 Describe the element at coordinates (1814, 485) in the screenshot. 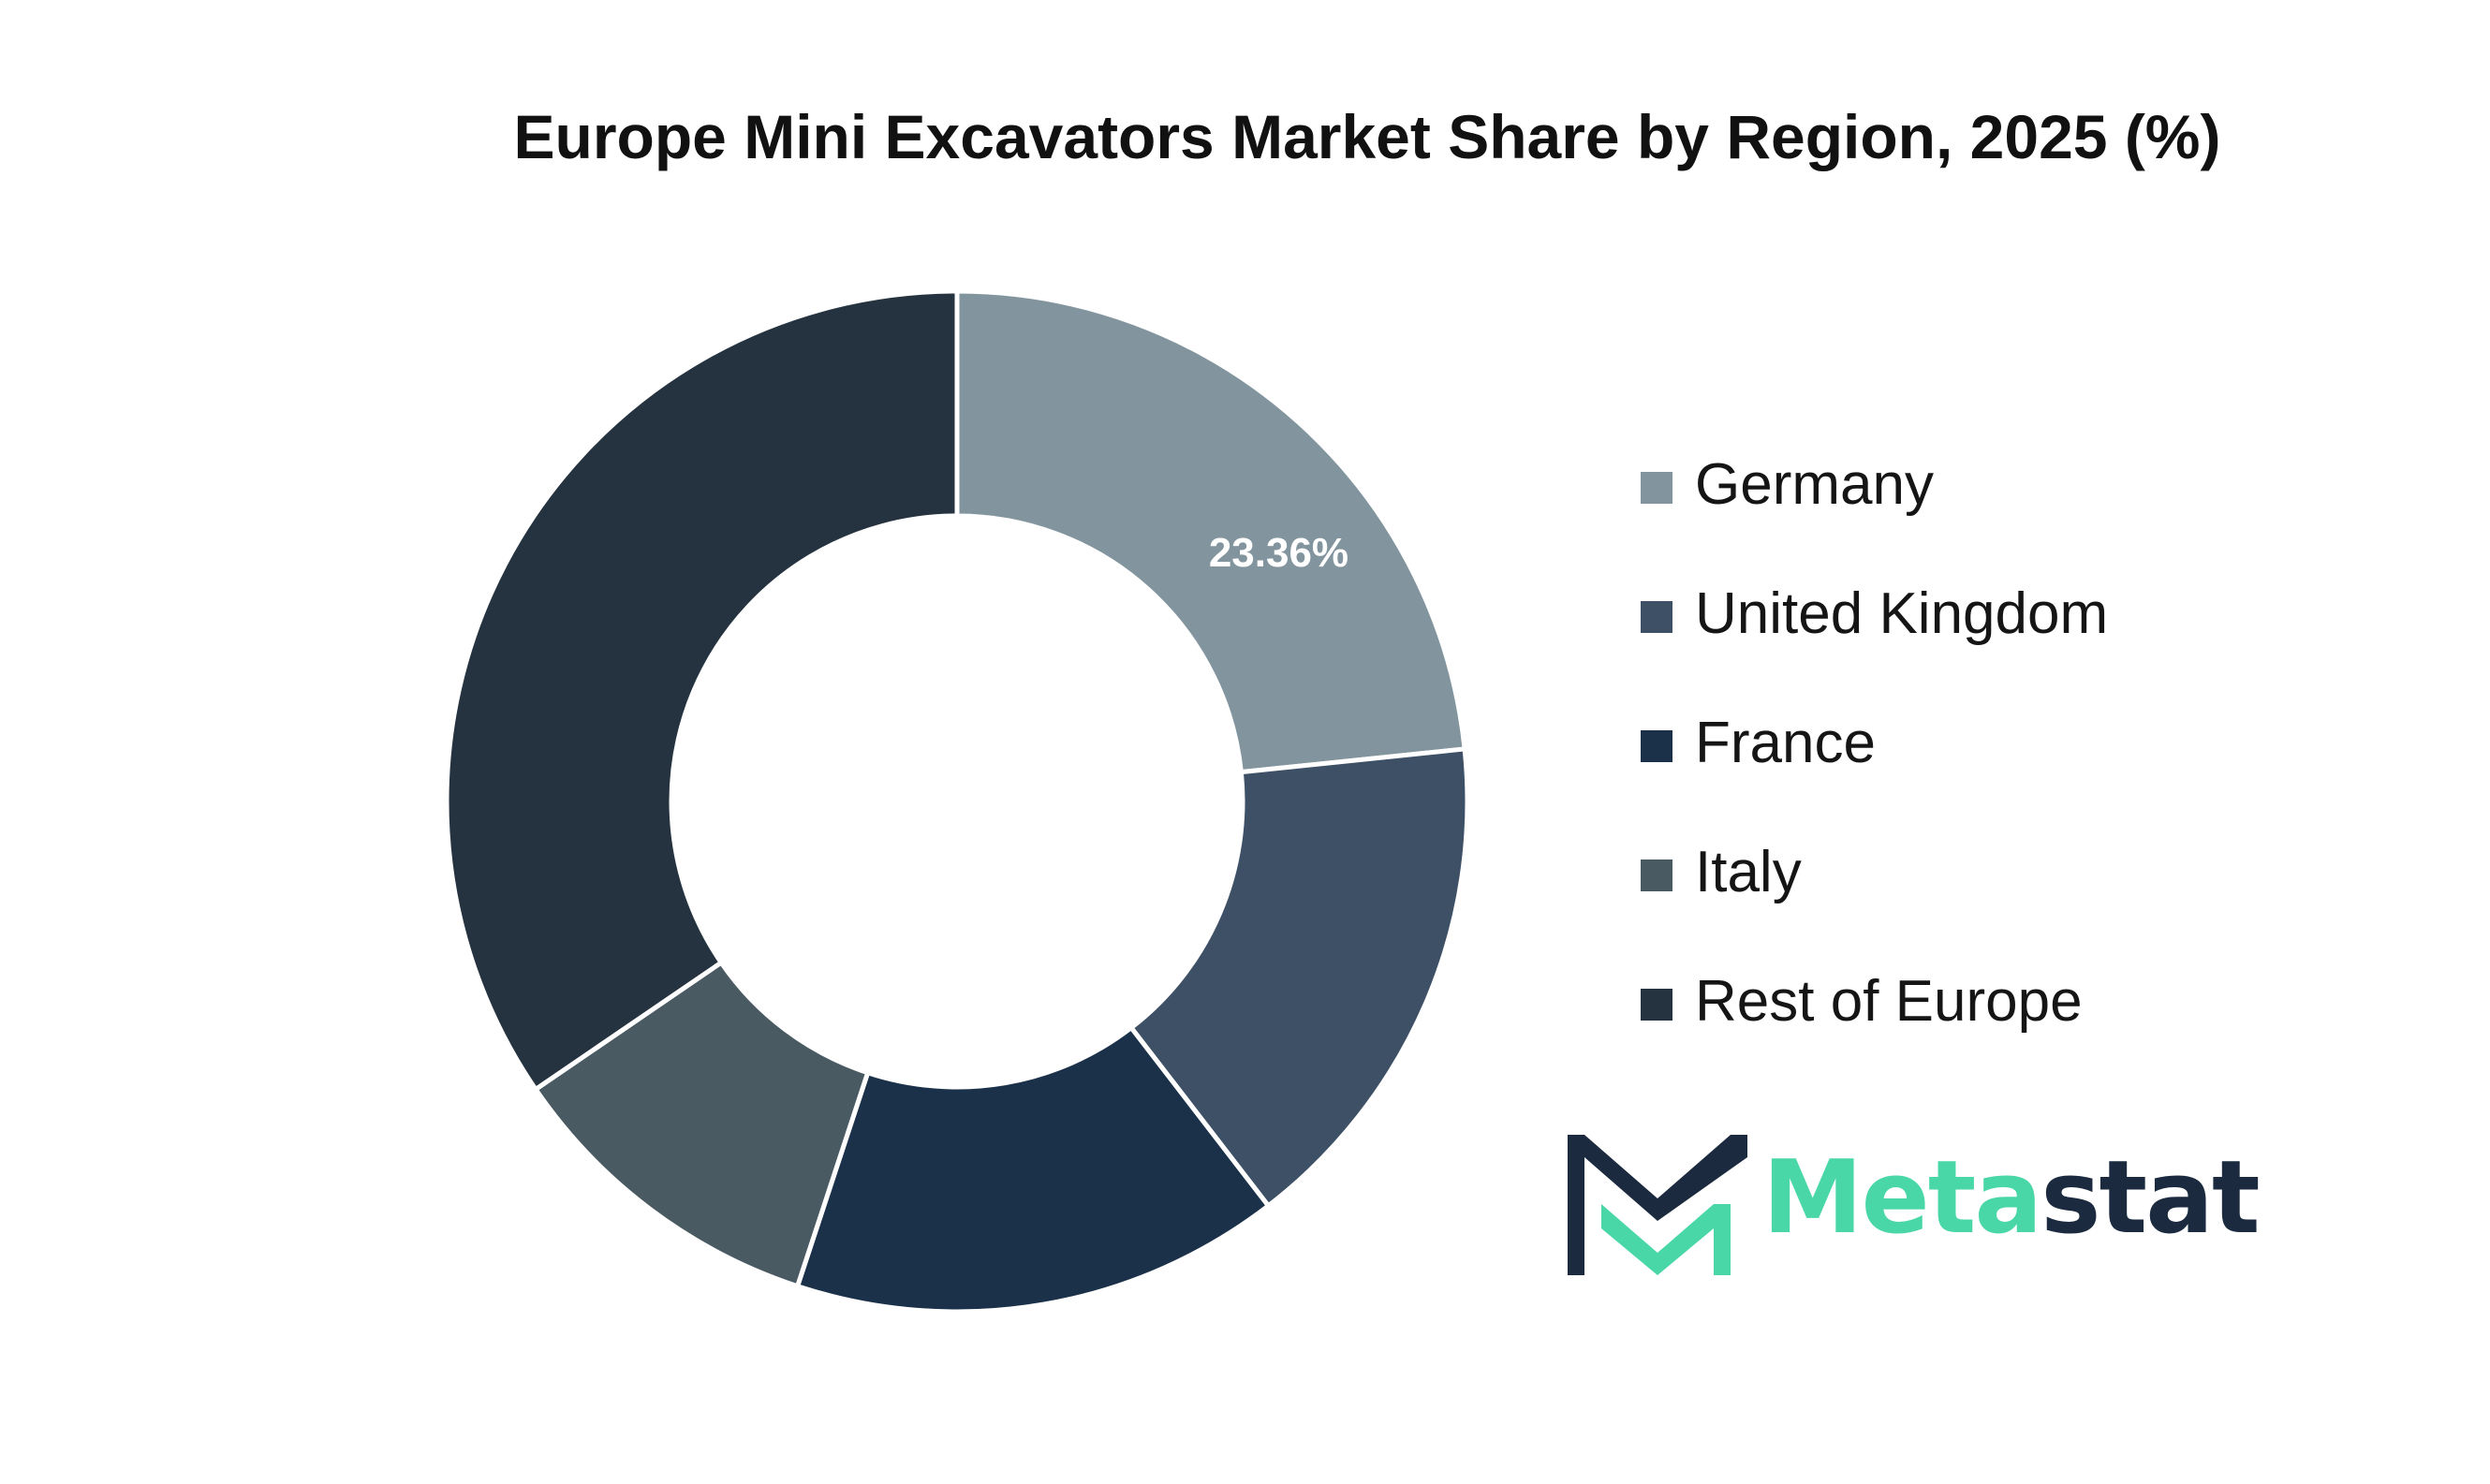

I see `legend-label: Germany` at that location.